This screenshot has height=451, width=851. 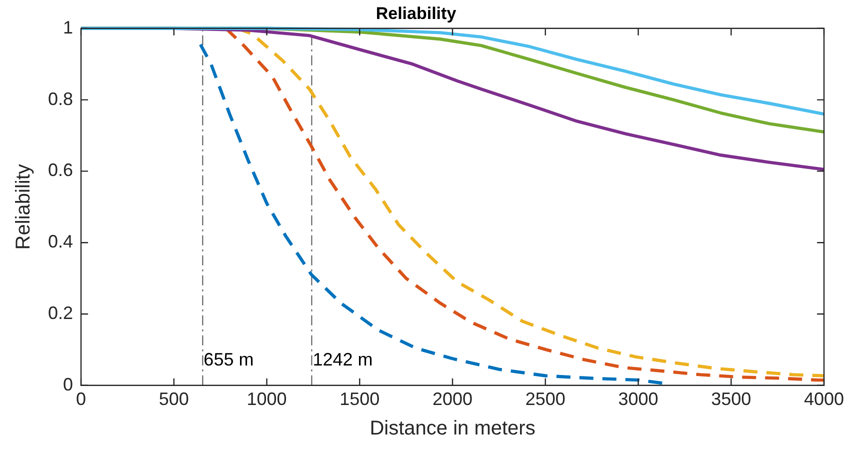 What do you see at coordinates (416, 13) in the screenshot?
I see `chart-title: Reliability` at bounding box center [416, 13].